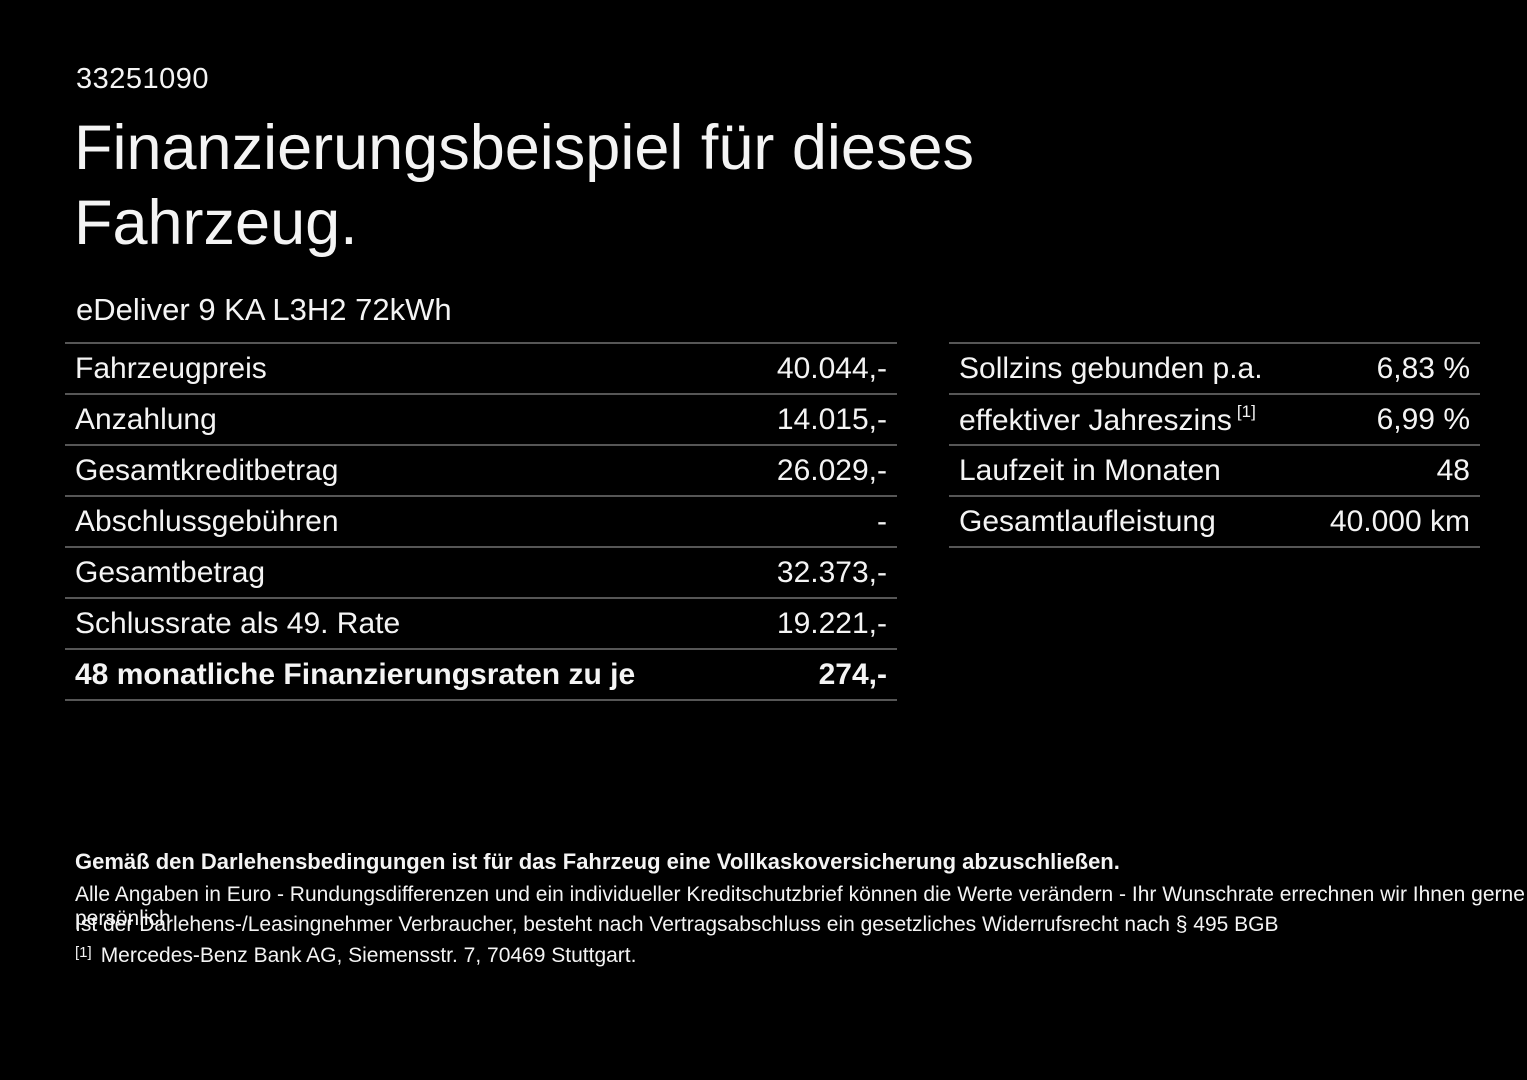 This screenshot has width=1527, height=1080. Describe the element at coordinates (831, 572) in the screenshot. I see `row-value: 32.373,-` at that location.